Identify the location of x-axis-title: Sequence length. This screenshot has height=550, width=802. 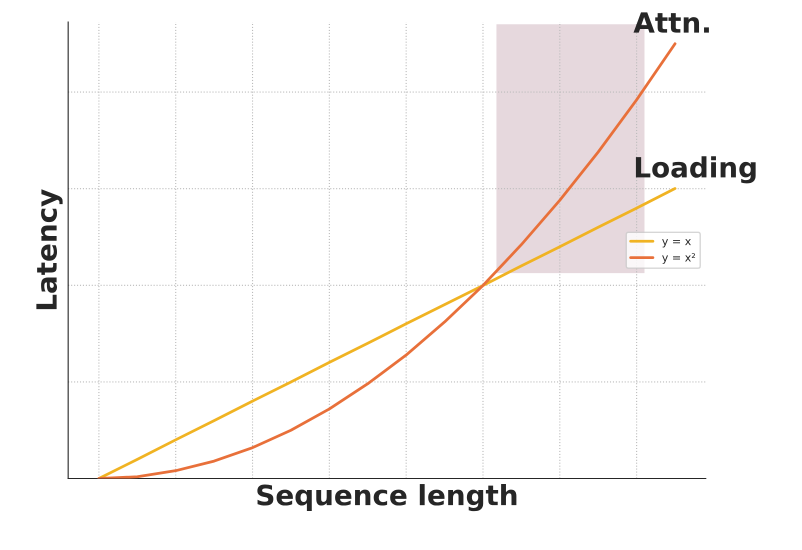
(386, 498).